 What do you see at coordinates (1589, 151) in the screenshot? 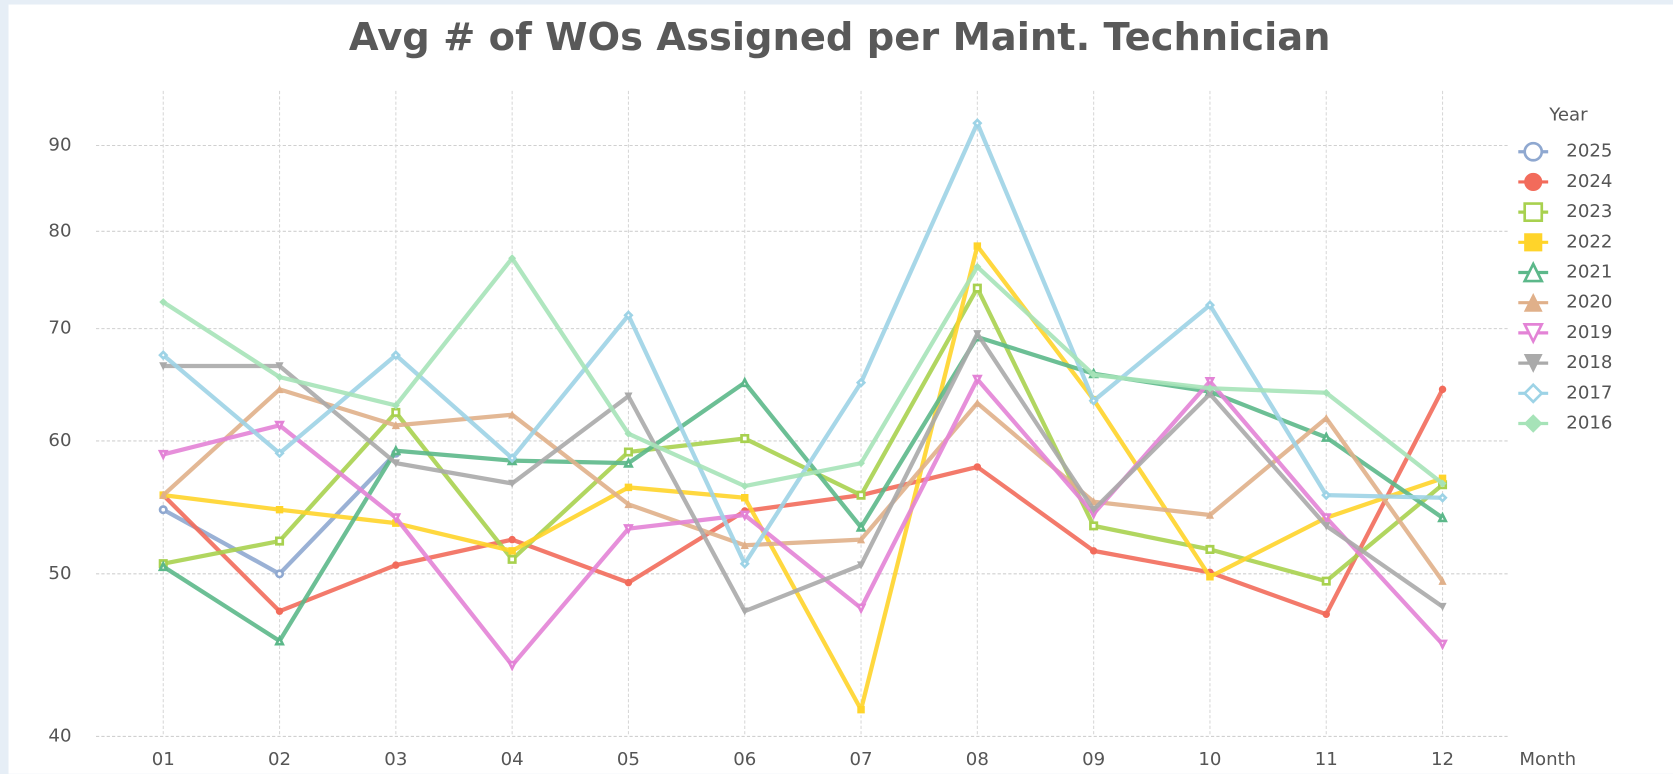
I see `legend-label: 2025` at bounding box center [1589, 151].